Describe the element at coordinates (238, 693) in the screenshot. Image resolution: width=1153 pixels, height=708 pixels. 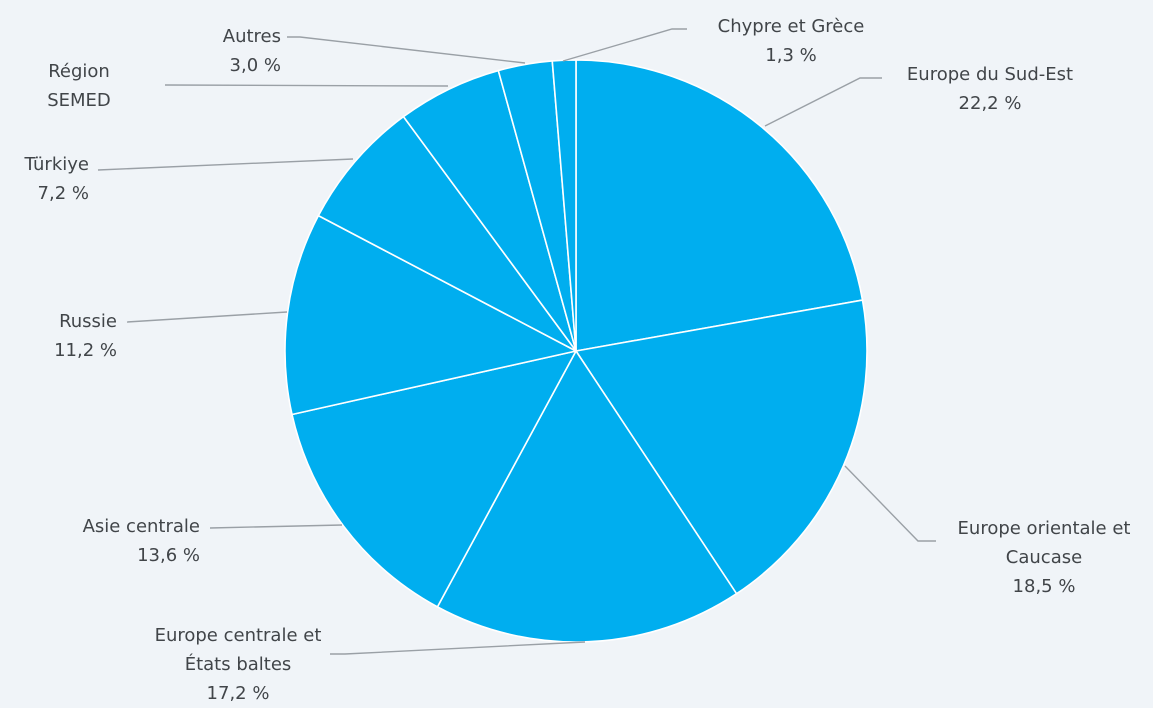
I see `label-value: 17,2 %` at that location.